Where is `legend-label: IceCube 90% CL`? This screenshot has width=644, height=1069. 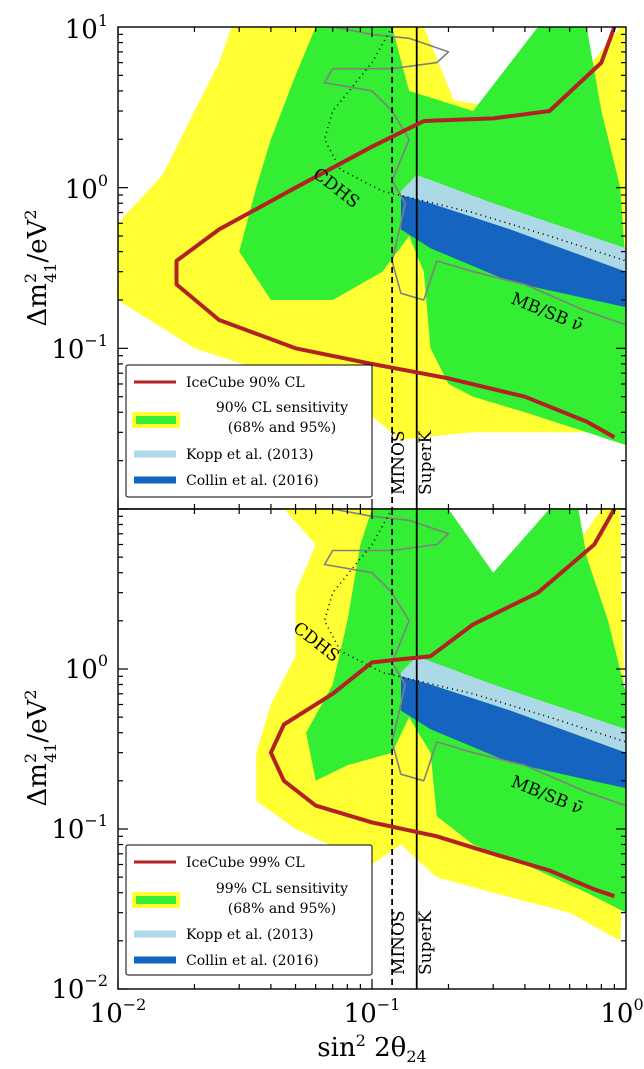
legend-label: IceCube 90% CL is located at coordinates (245, 383).